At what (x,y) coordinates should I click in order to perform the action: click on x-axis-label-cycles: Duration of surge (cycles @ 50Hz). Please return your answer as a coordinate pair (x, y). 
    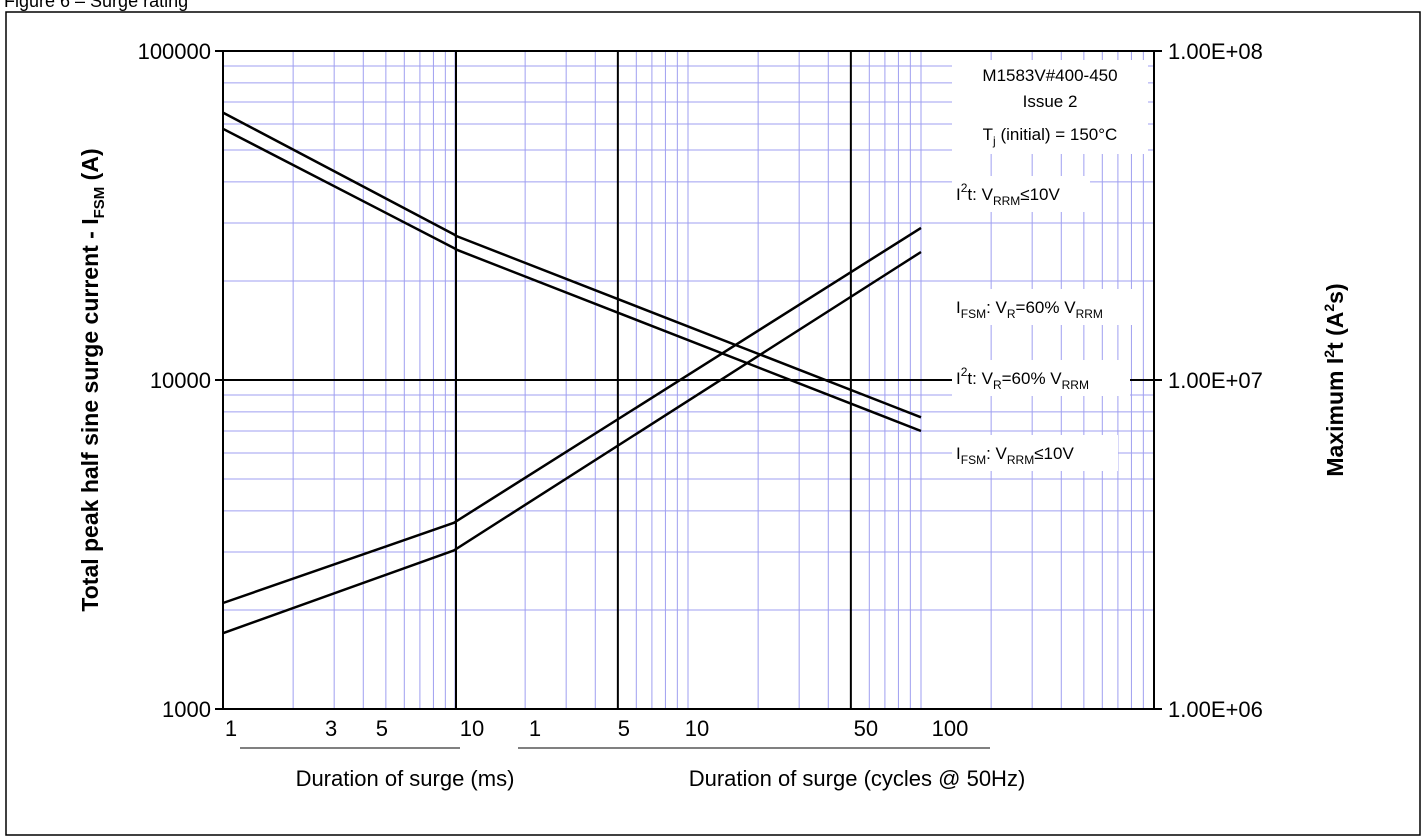
    Looking at the image, I should click on (857, 778).